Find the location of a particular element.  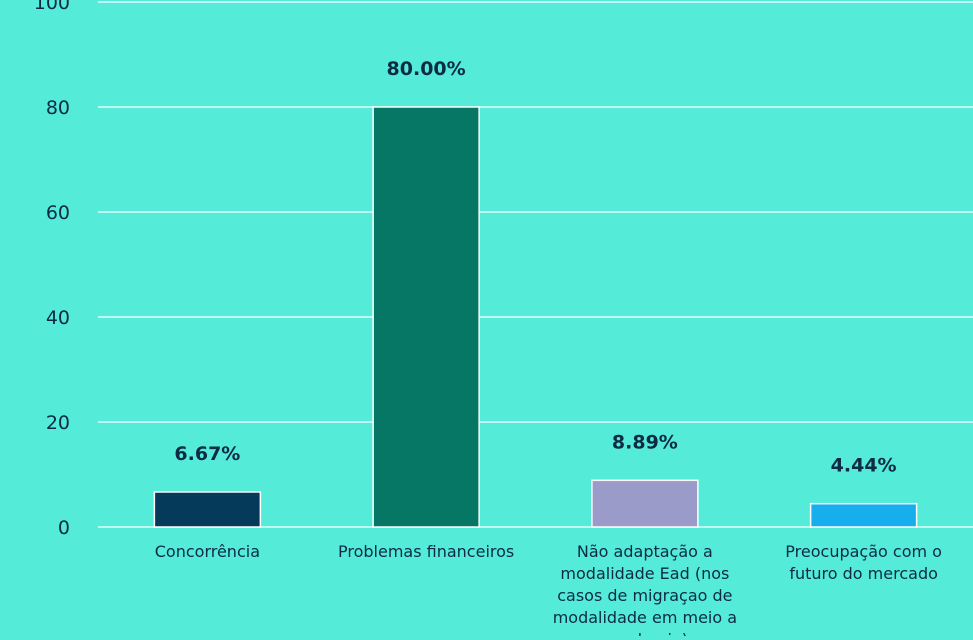

data-label: 8.89% is located at coordinates (645, 442).